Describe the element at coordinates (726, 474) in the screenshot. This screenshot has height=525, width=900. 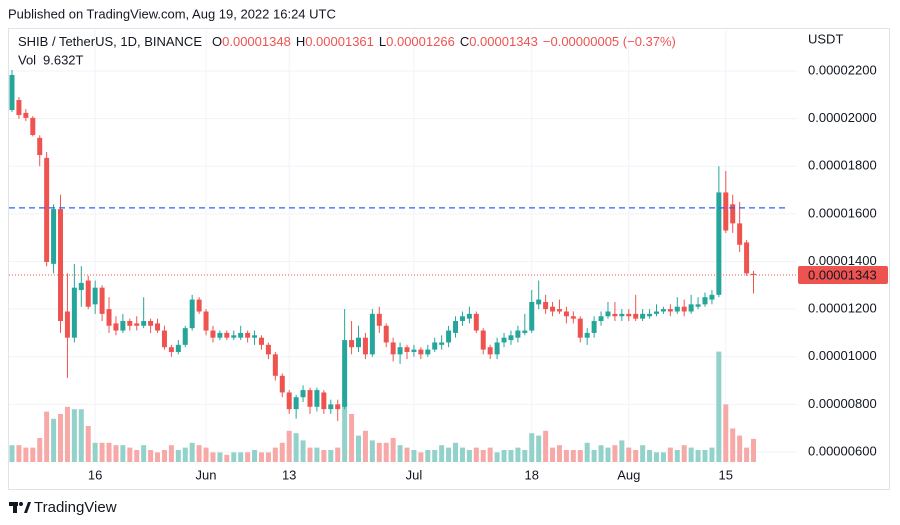
I see `x-tick-label: 15` at that location.